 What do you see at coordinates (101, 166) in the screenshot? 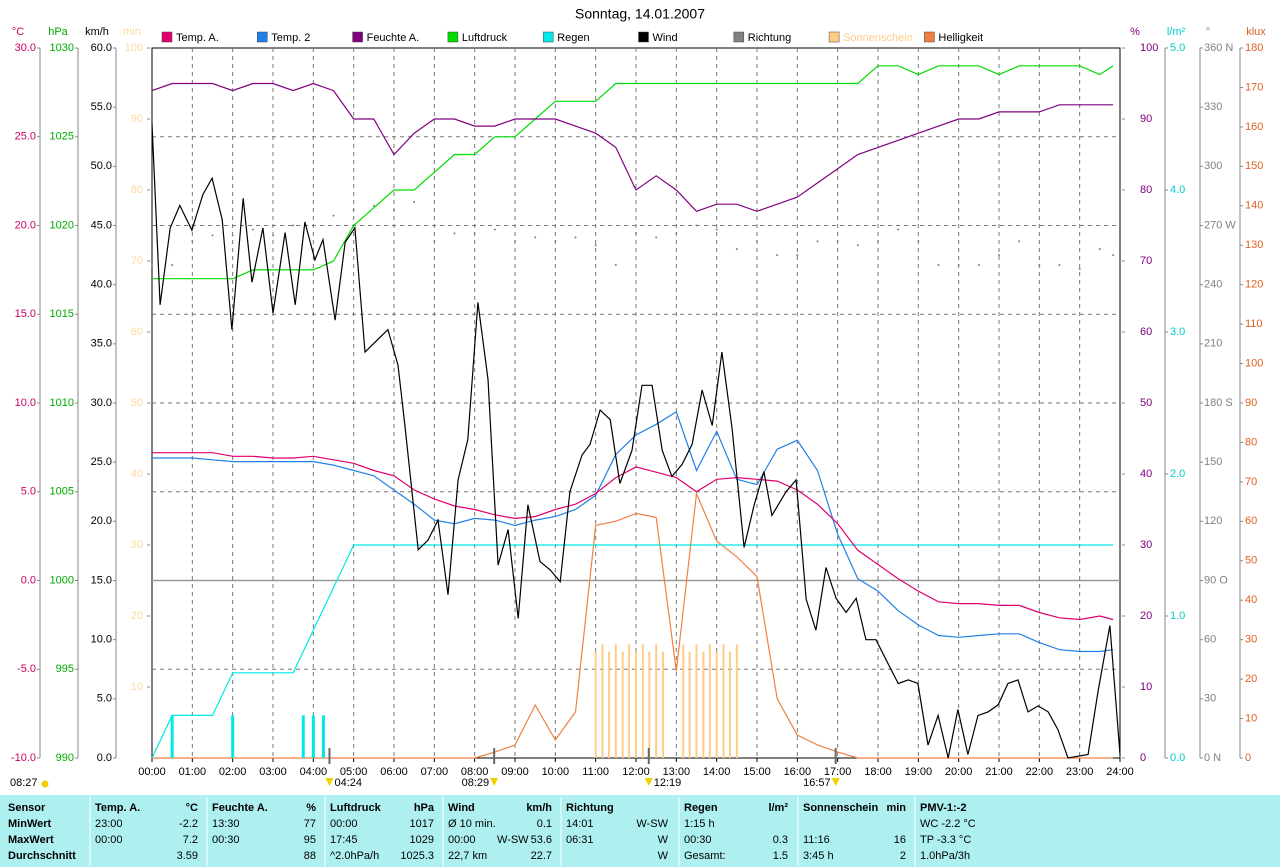
I see `y-tick-label: 50.0` at bounding box center [101, 166].